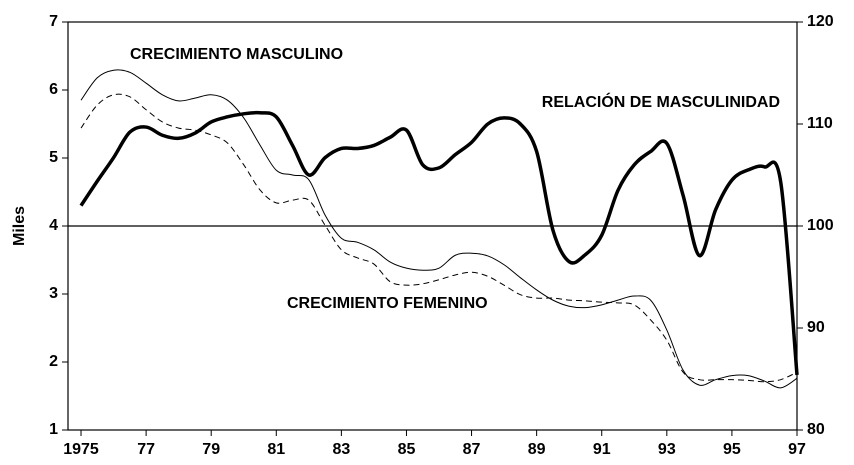 The height and width of the screenshot is (465, 854). What do you see at coordinates (732, 449) in the screenshot?
I see `x-tick-label: 95` at bounding box center [732, 449].